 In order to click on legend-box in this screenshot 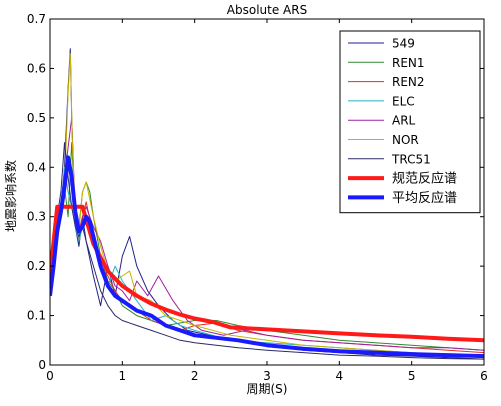, I will do `click(410, 122)`.